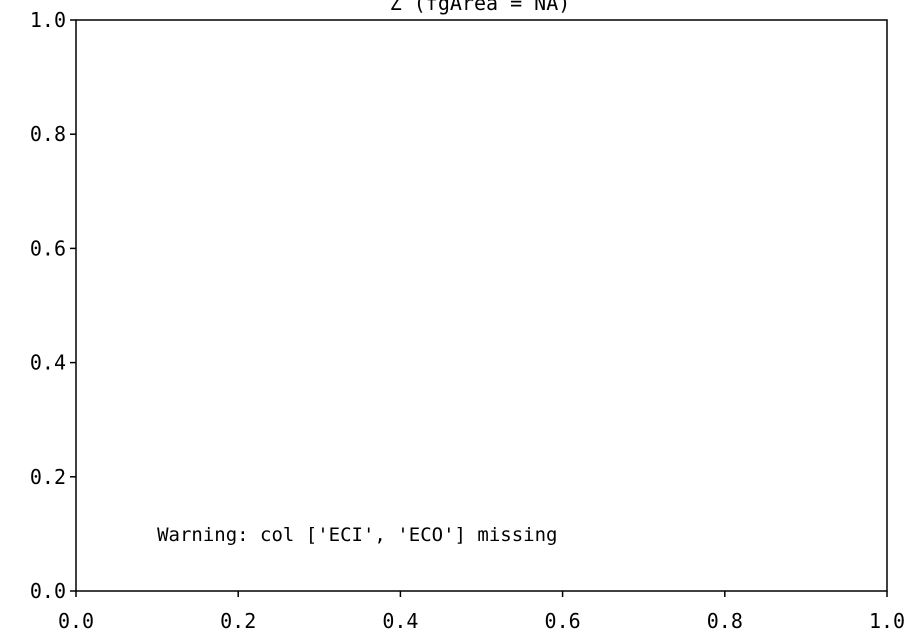 Image resolution: width=913 pixels, height=632 pixels. What do you see at coordinates (400, 620) in the screenshot?
I see `x-tick-label: 0.4` at bounding box center [400, 620].